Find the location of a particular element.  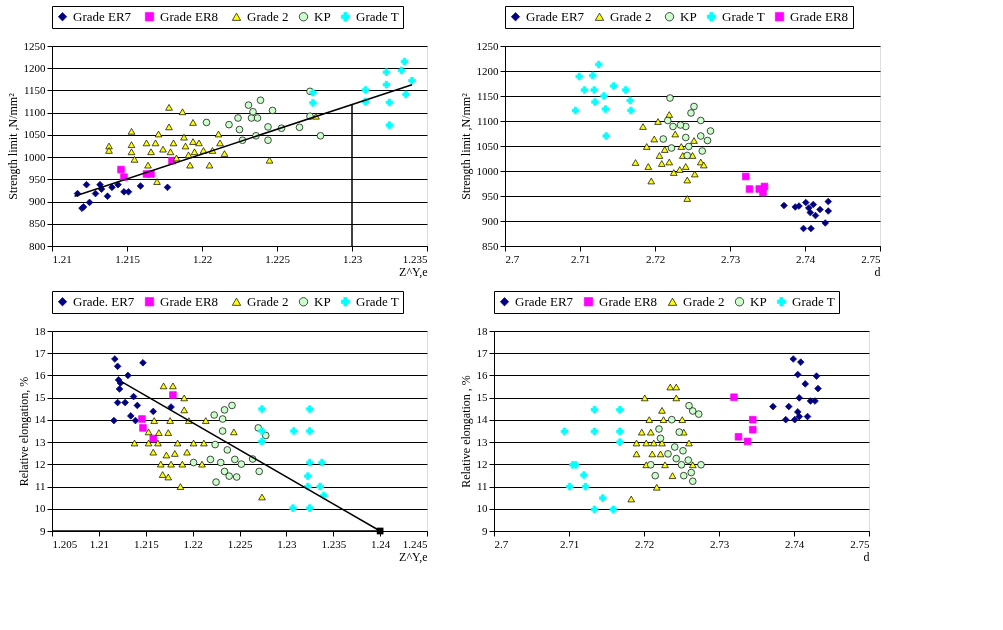

legend-label: Grade. ER7 is located at coordinates (104, 301).